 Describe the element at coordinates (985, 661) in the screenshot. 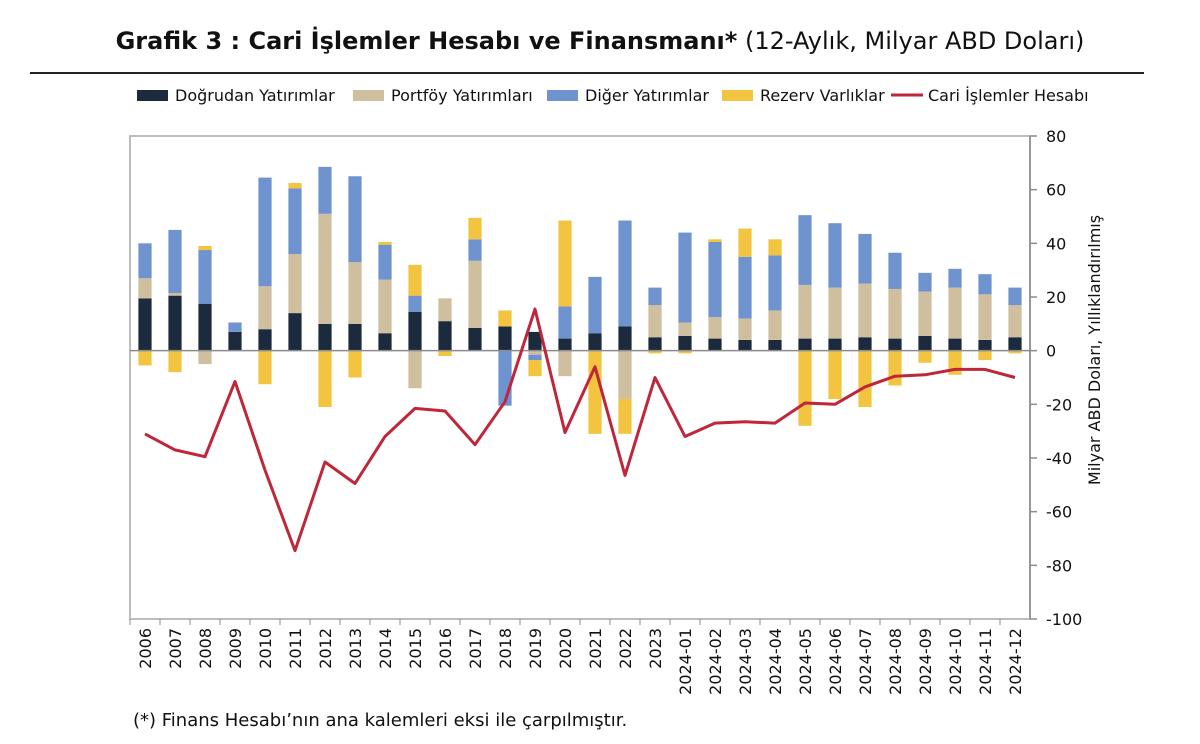

I see `x-tick-label: 2024-11` at that location.